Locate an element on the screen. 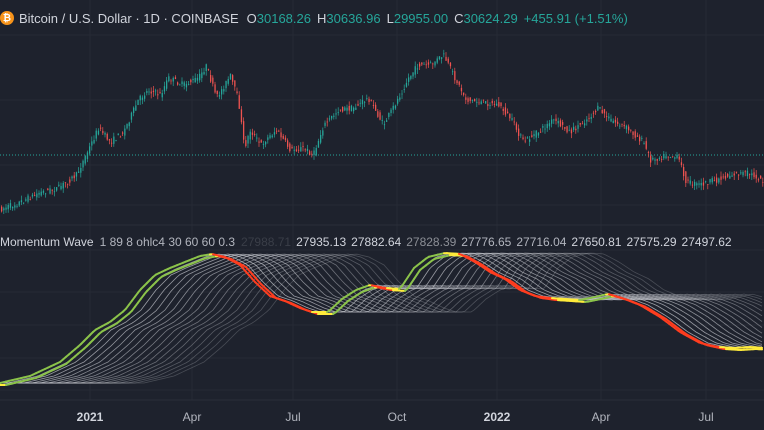 The height and width of the screenshot is (430, 764). indicator-title: Momentum Wave is located at coordinates (47, 242).